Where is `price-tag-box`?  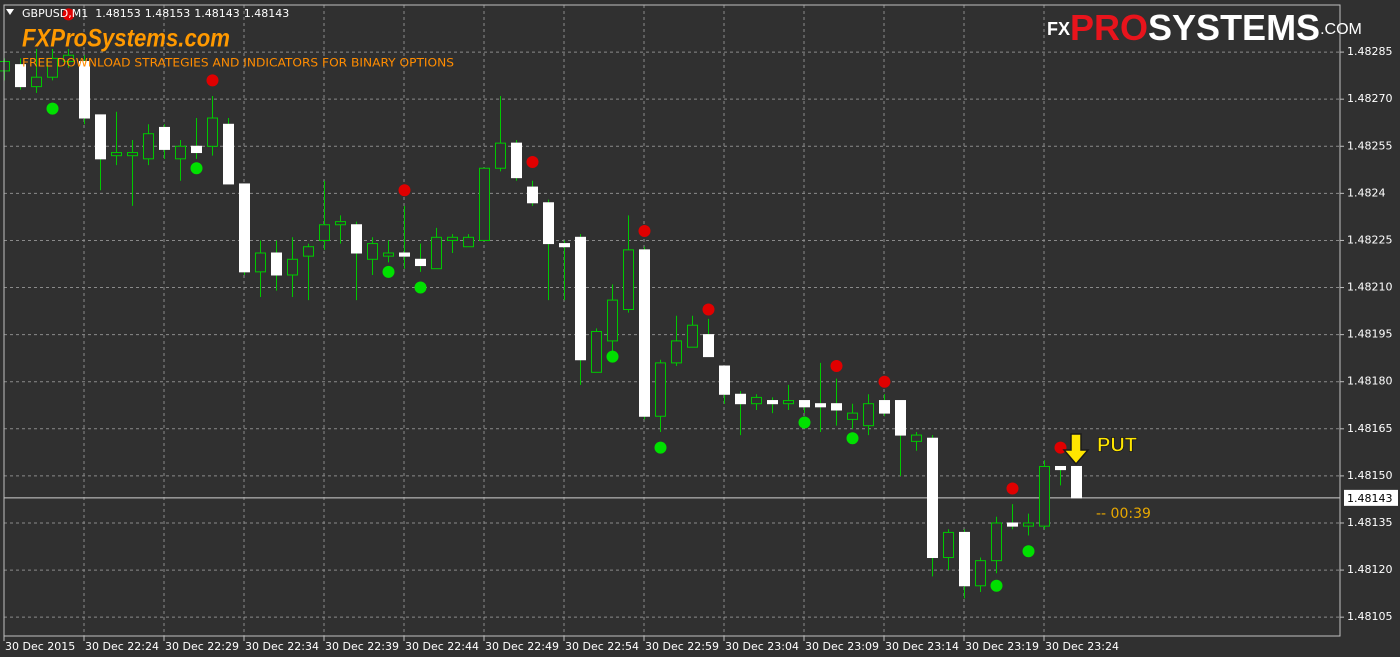
price-tag-box is located at coordinates (1371, 497).